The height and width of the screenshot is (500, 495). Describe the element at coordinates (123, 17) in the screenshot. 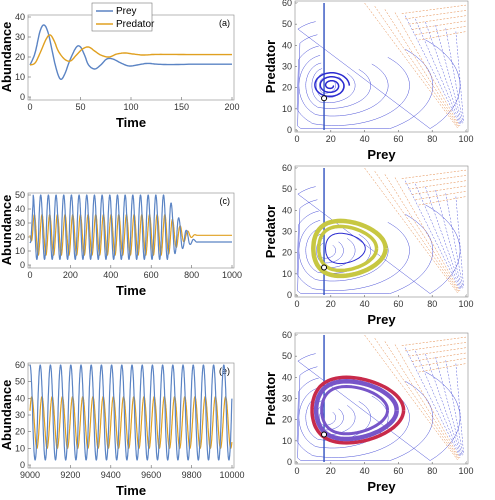

I see `legend: Prey Predator` at that location.